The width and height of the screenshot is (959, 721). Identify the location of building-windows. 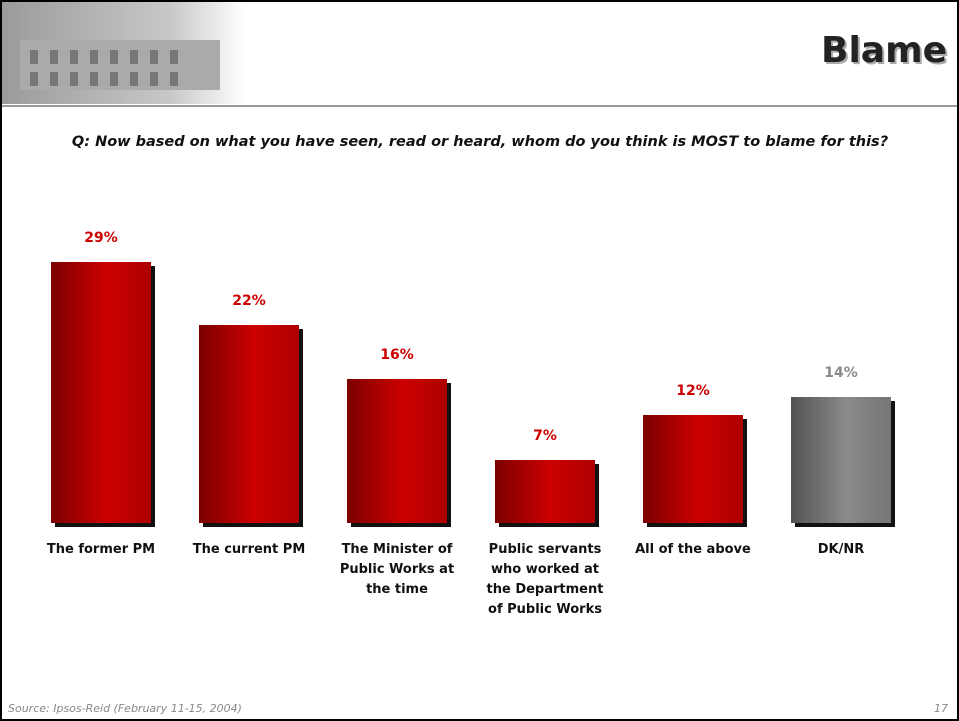
(120, 65).